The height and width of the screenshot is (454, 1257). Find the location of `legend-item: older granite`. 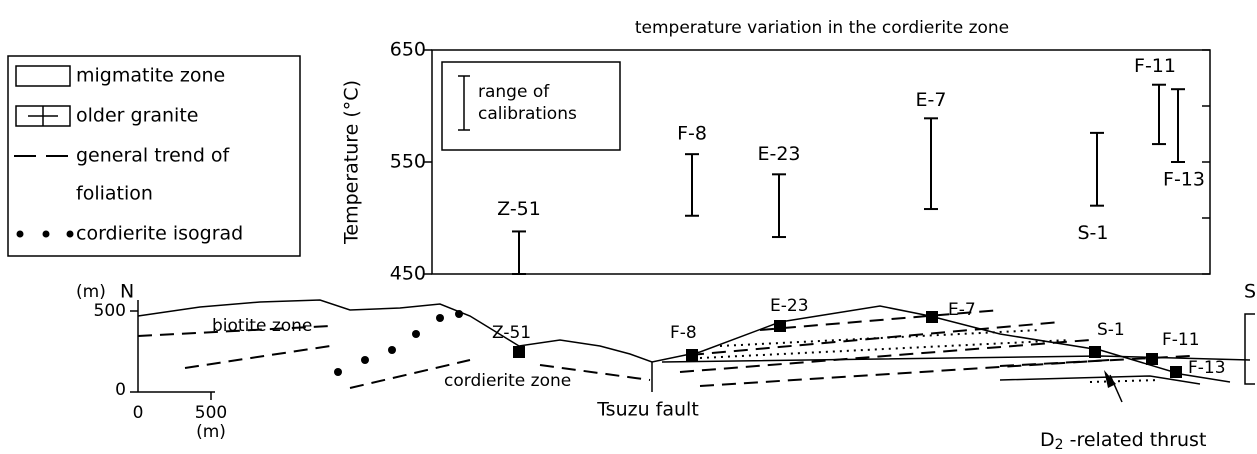

legend-item: older granite is located at coordinates (137, 116).